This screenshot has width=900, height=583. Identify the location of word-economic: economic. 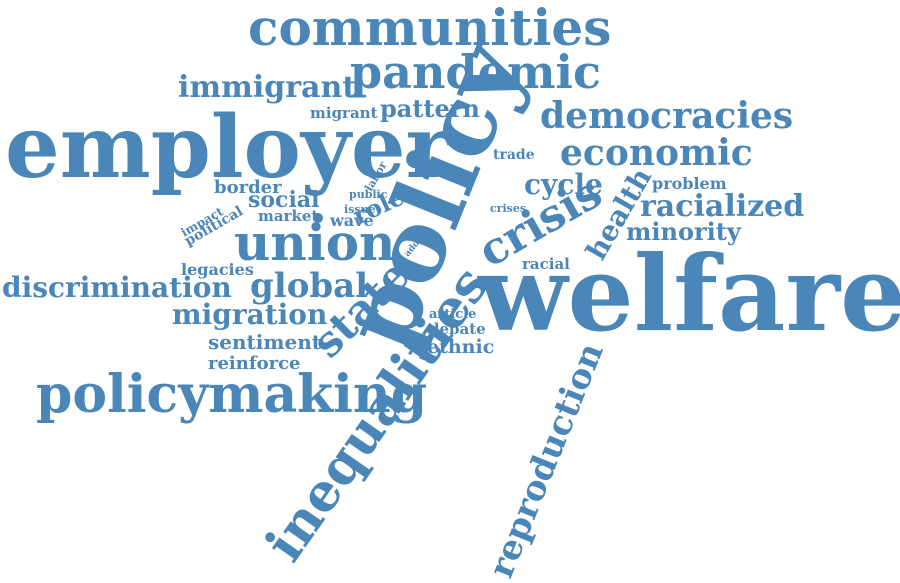
(656, 153).